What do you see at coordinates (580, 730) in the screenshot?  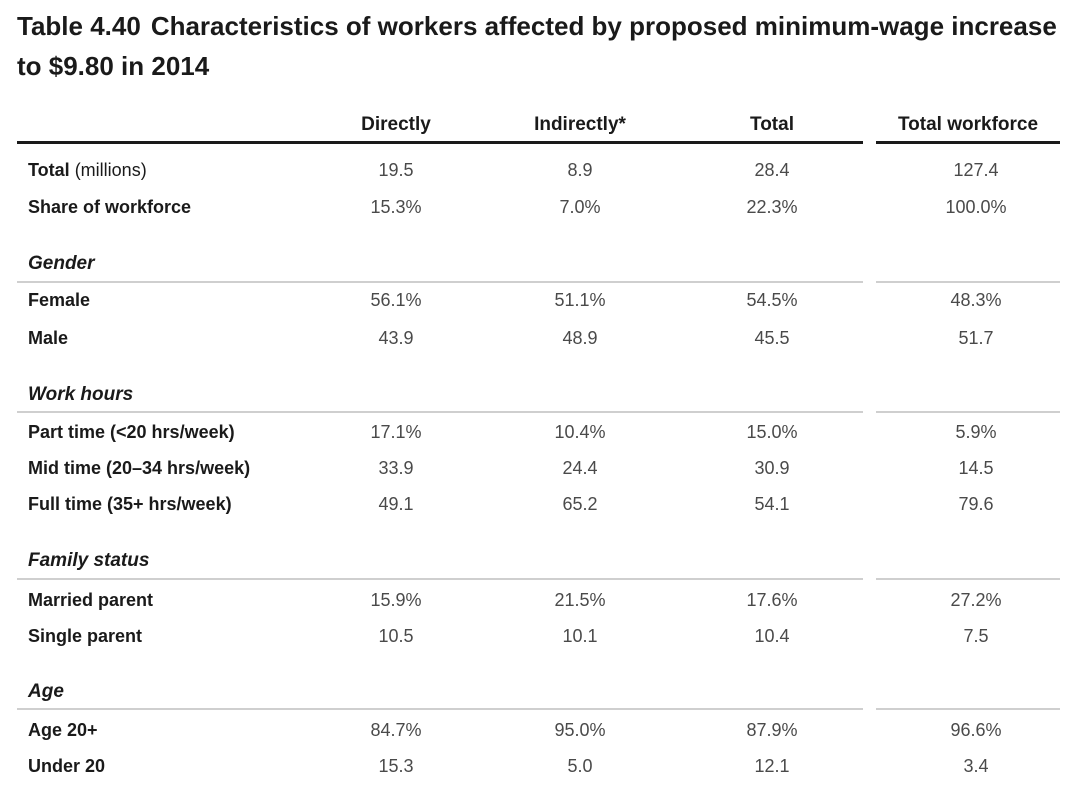 I see `cell-indirectly: 95.0%` at bounding box center [580, 730].